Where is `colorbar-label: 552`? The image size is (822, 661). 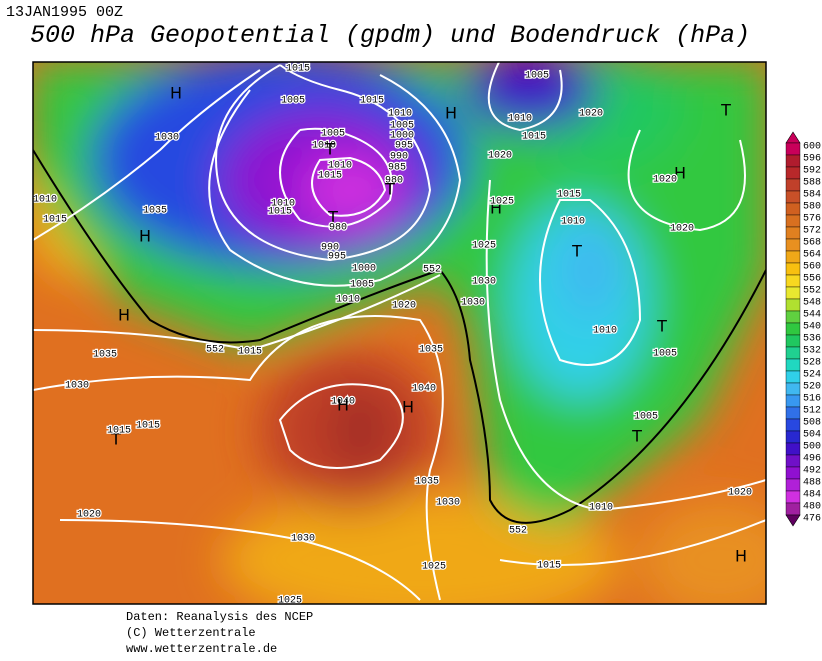
colorbar-label: 552 is located at coordinates (812, 291).